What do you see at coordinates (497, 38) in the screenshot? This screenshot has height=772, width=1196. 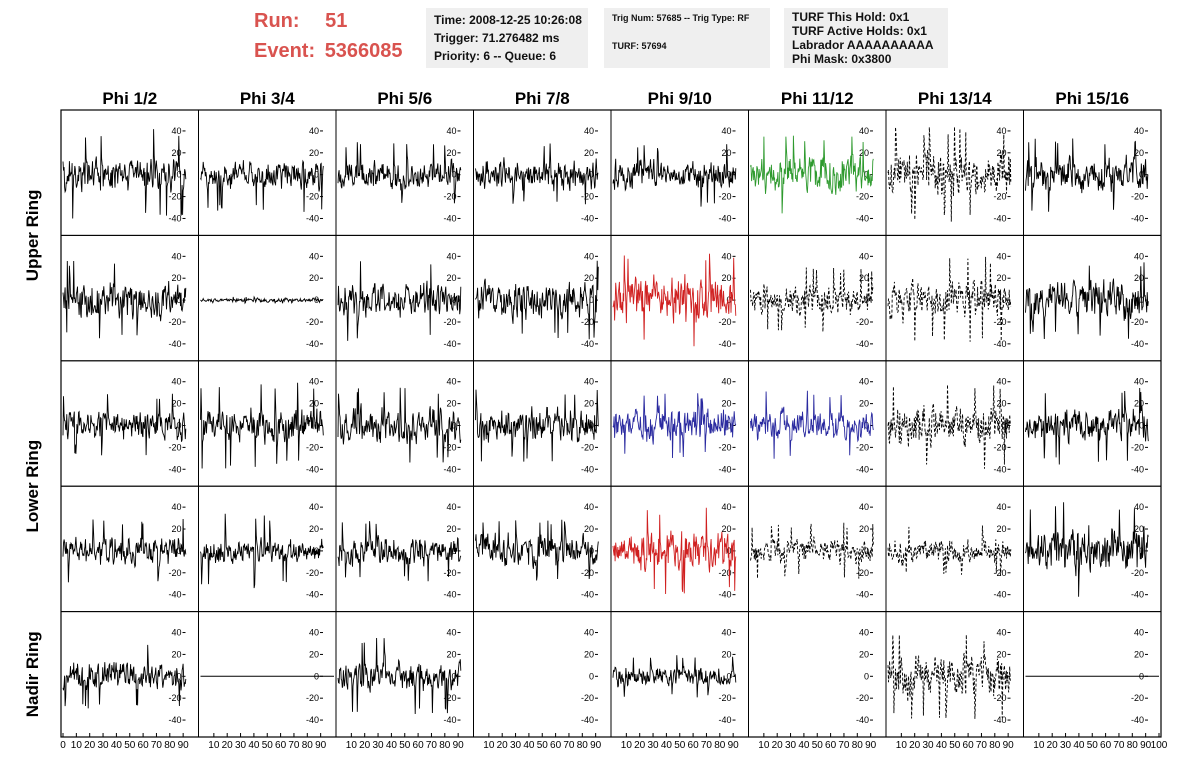 I see `trigger-text: Trigger: 71.276482 ms` at bounding box center [497, 38].